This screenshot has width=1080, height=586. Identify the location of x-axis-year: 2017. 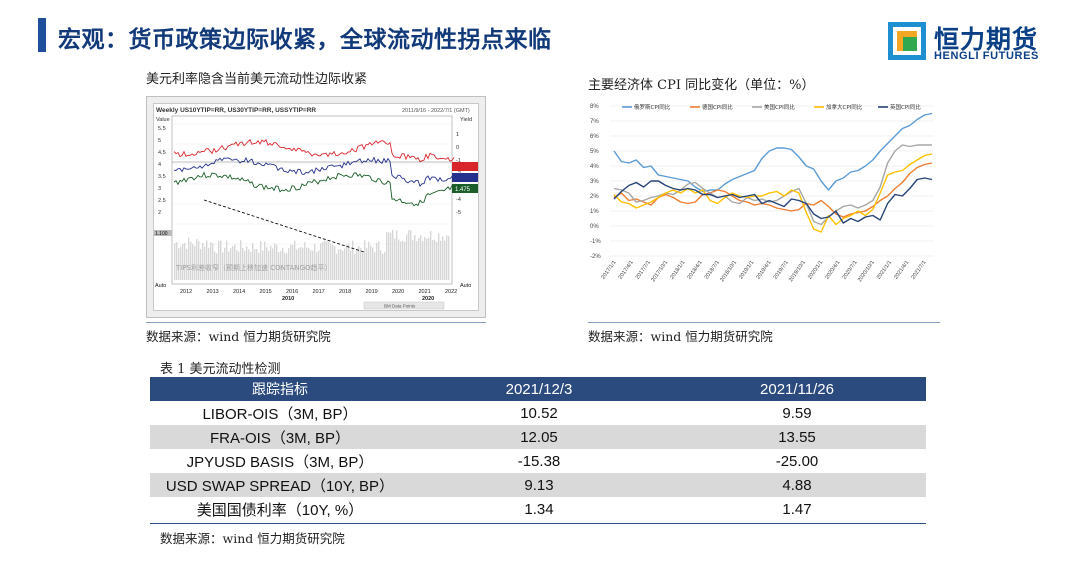
(319, 292).